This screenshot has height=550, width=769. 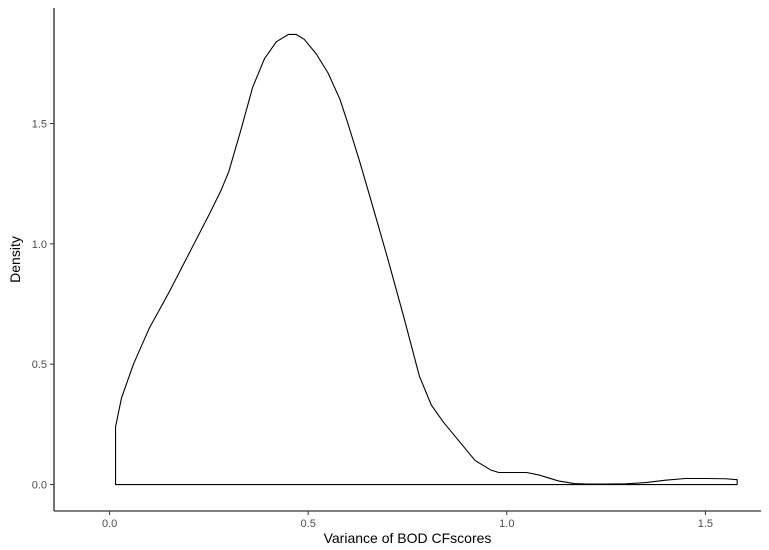 I want to click on y-tick-label: 1.0, so click(x=39, y=245).